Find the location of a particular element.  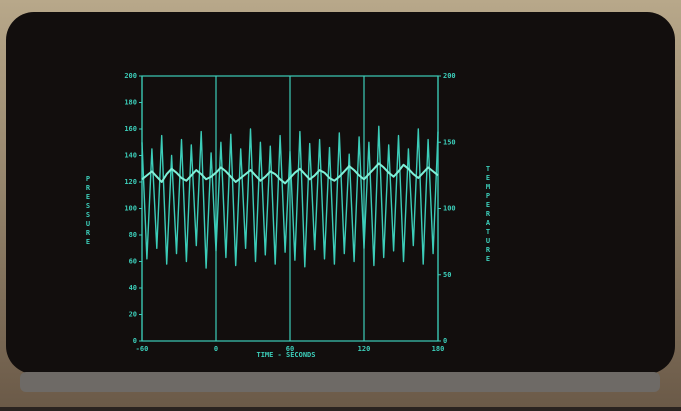

x-tick-label: -60 is located at coordinates (142, 349).